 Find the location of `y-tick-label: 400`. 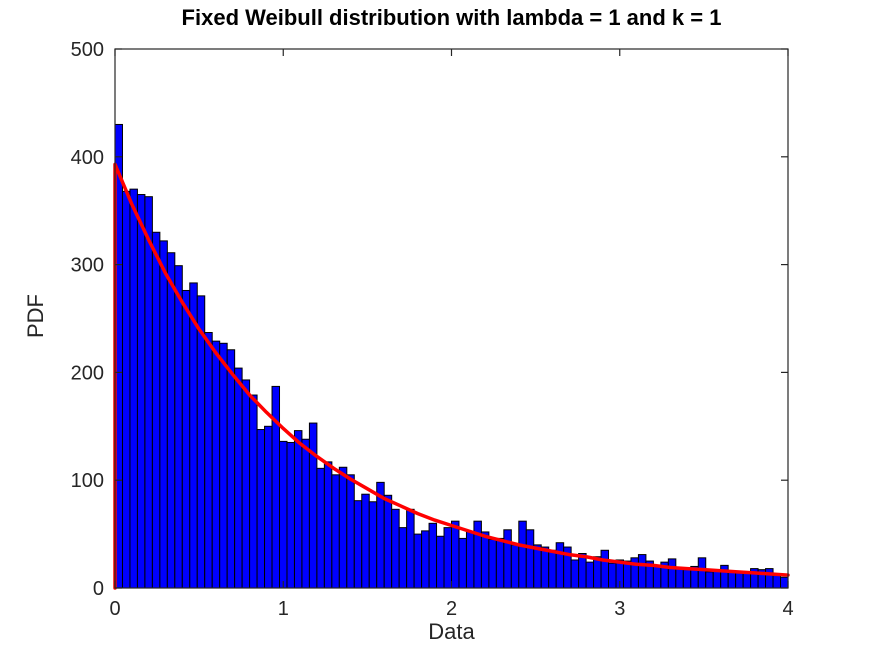

y-tick-label: 400 is located at coordinates (87, 158).